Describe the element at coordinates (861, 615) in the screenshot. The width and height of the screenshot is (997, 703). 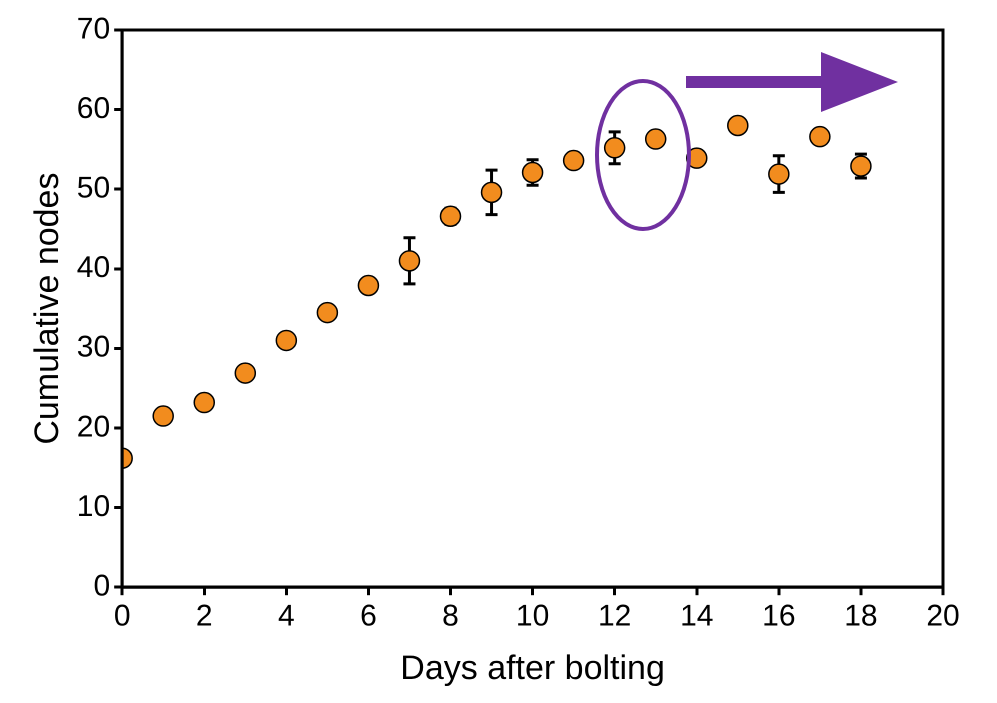
I see `x-tick-label: 18` at that location.